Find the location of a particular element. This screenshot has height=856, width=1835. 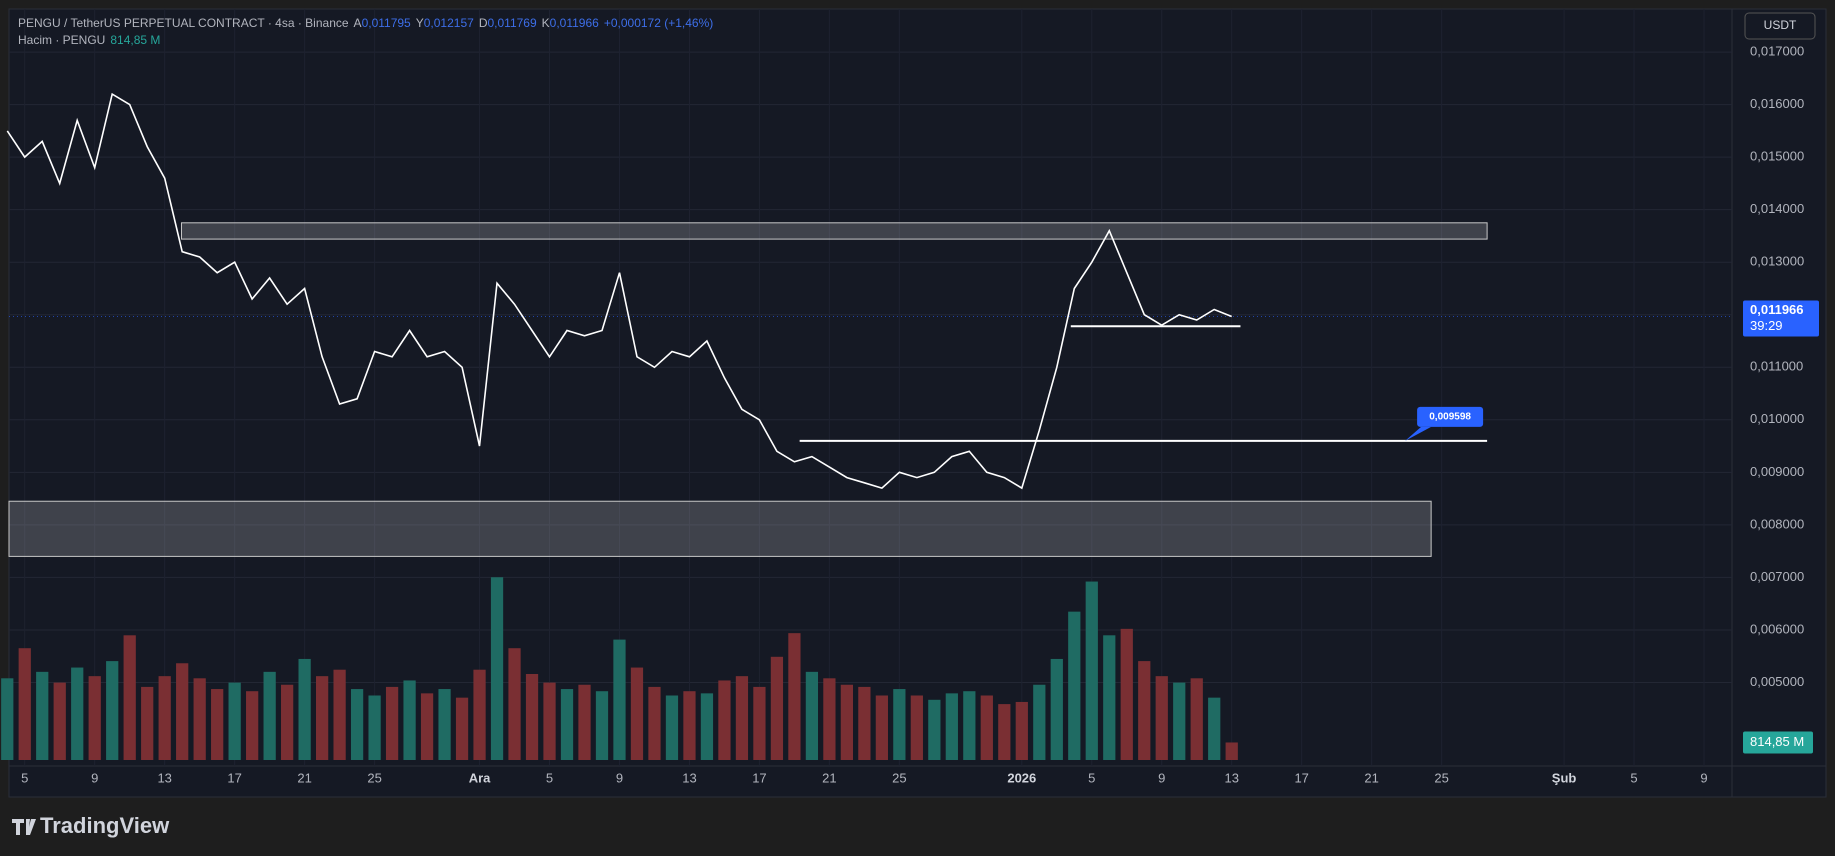

c-key: K is located at coordinates (545, 23).